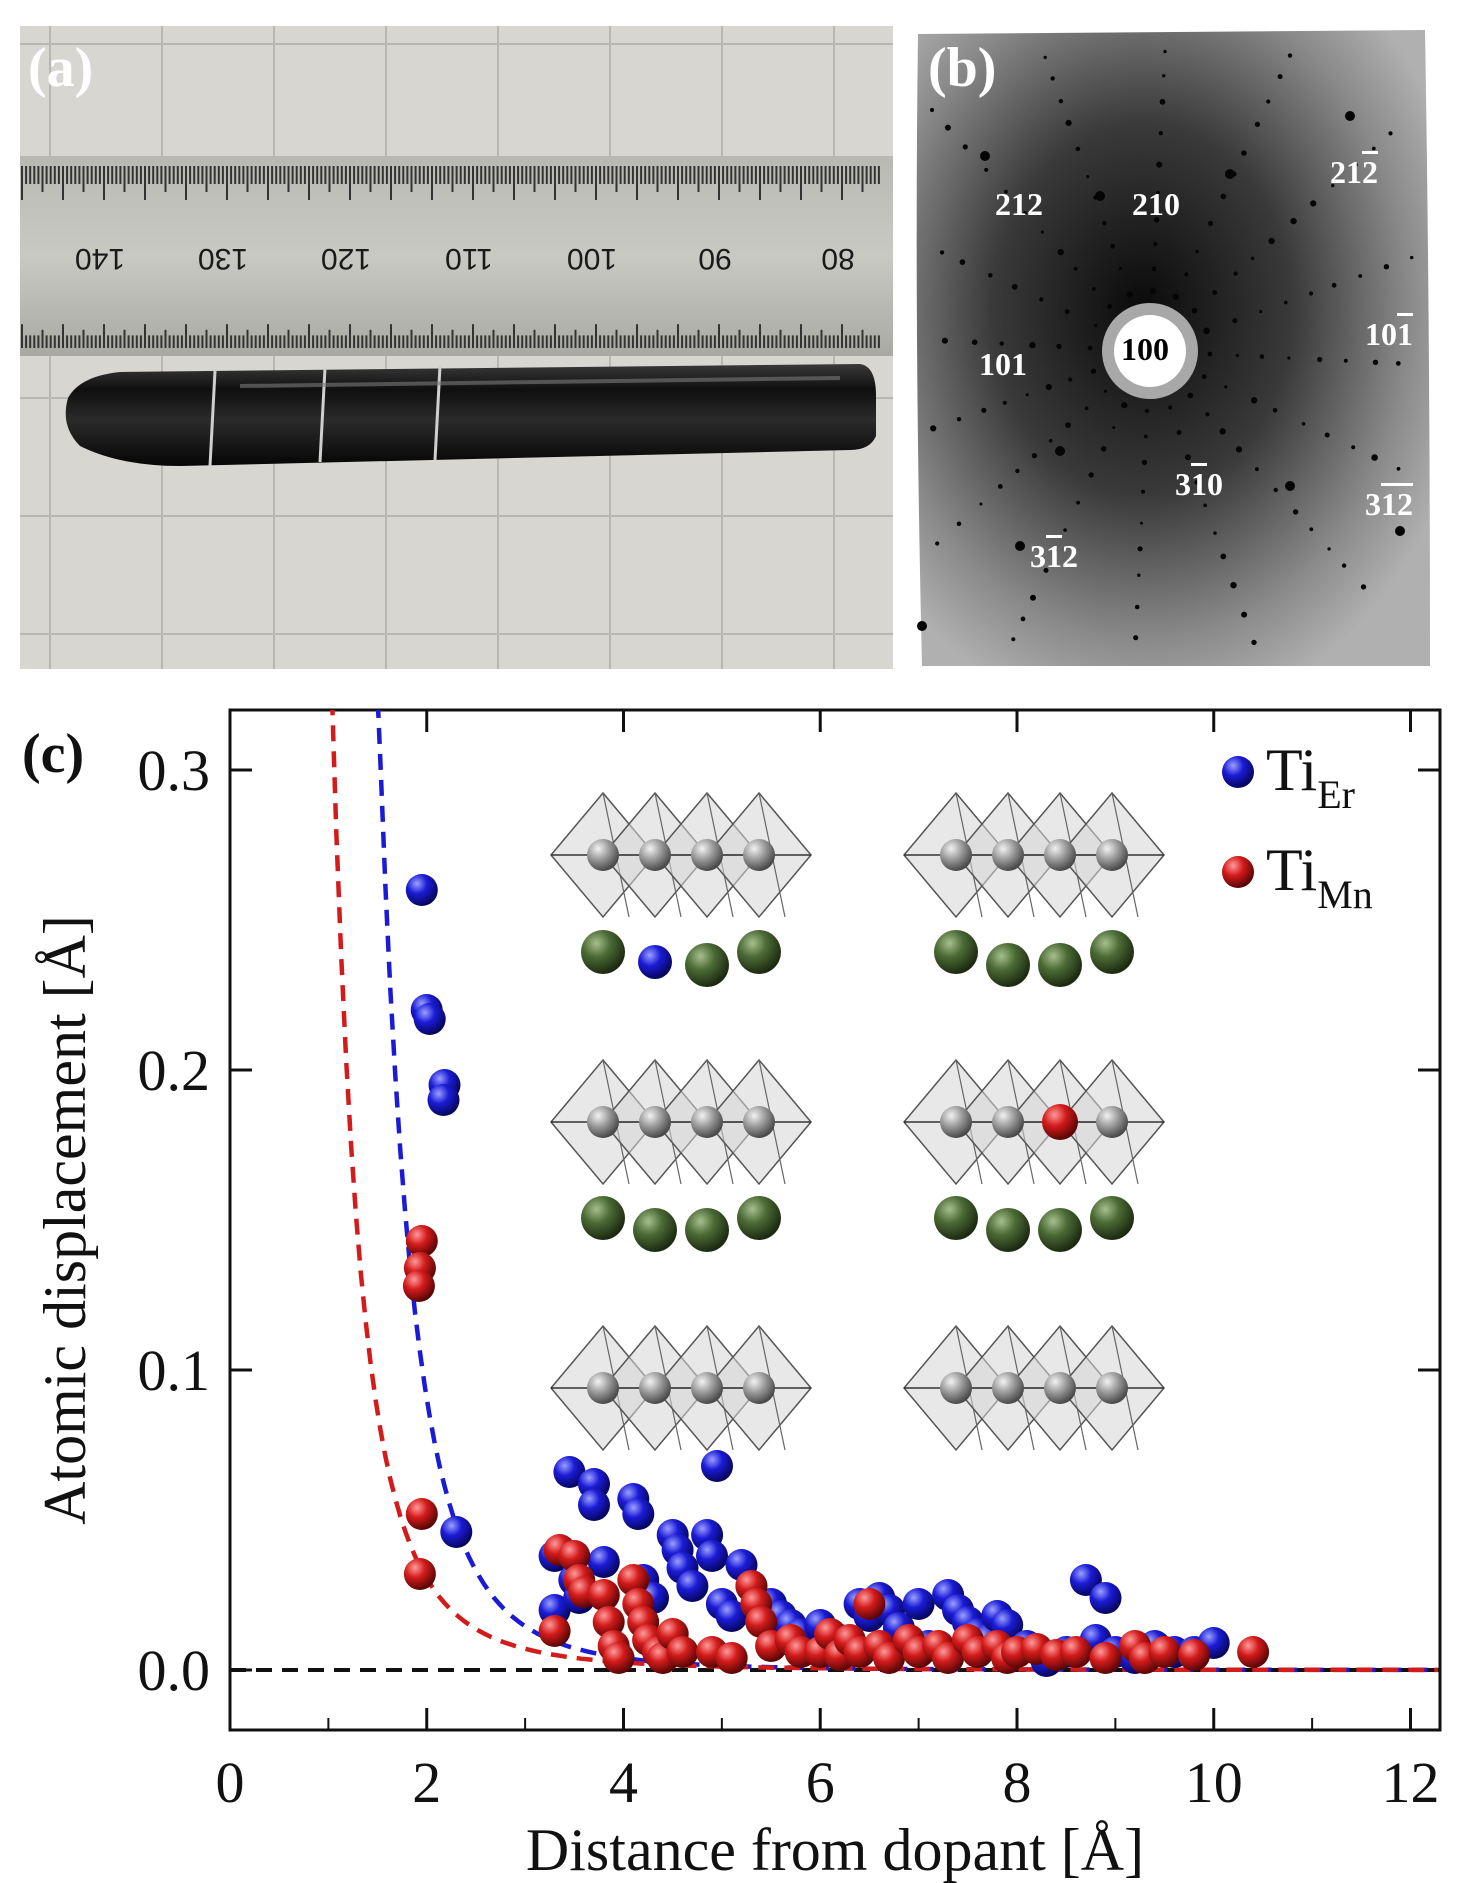 This screenshot has height=1883, width=1461. I want to click on laue-index-label: 212, so click(1019, 204).